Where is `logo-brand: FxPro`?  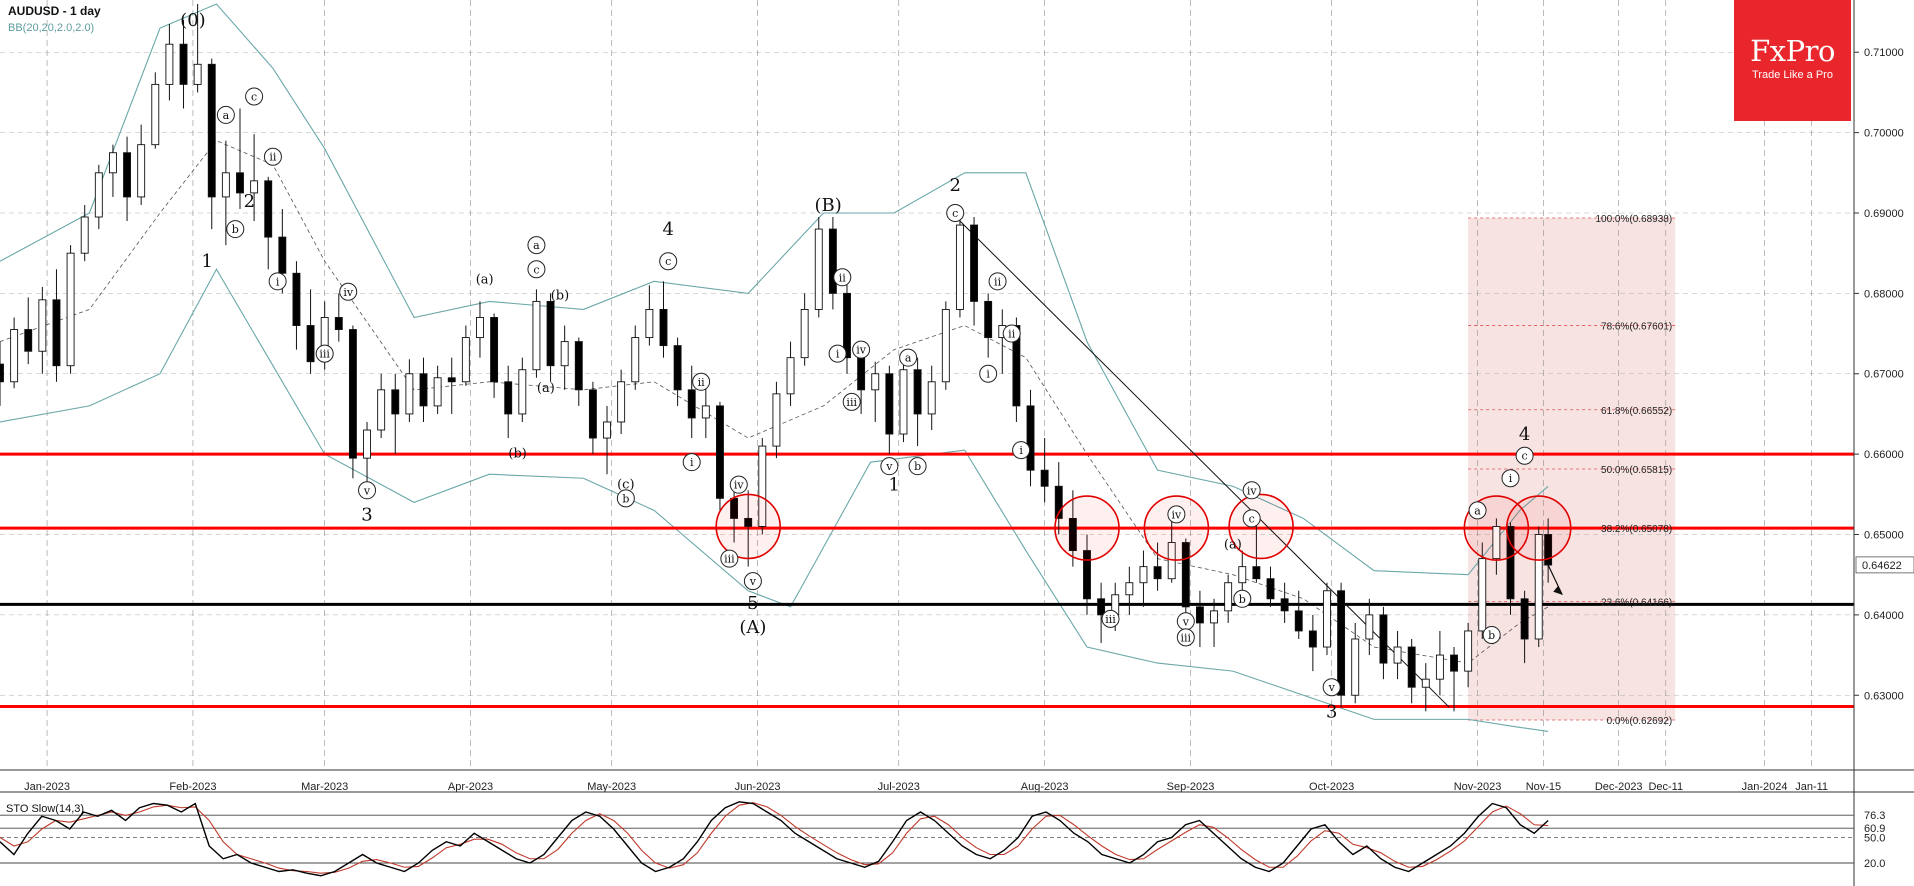 logo-brand: FxPro is located at coordinates (1792, 51).